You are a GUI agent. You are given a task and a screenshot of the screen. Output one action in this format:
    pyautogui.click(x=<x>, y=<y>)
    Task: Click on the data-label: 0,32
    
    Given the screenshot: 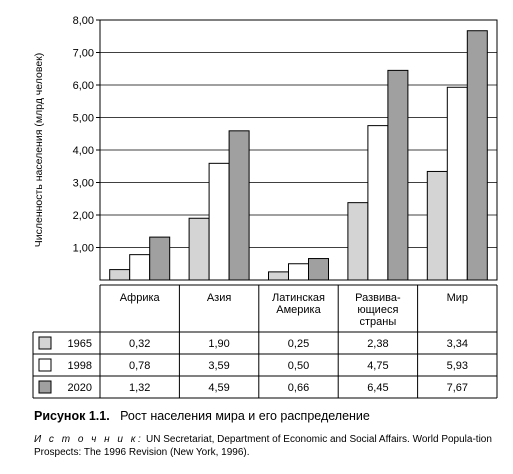 What is the action you would take?
    pyautogui.click(x=139, y=344)
    